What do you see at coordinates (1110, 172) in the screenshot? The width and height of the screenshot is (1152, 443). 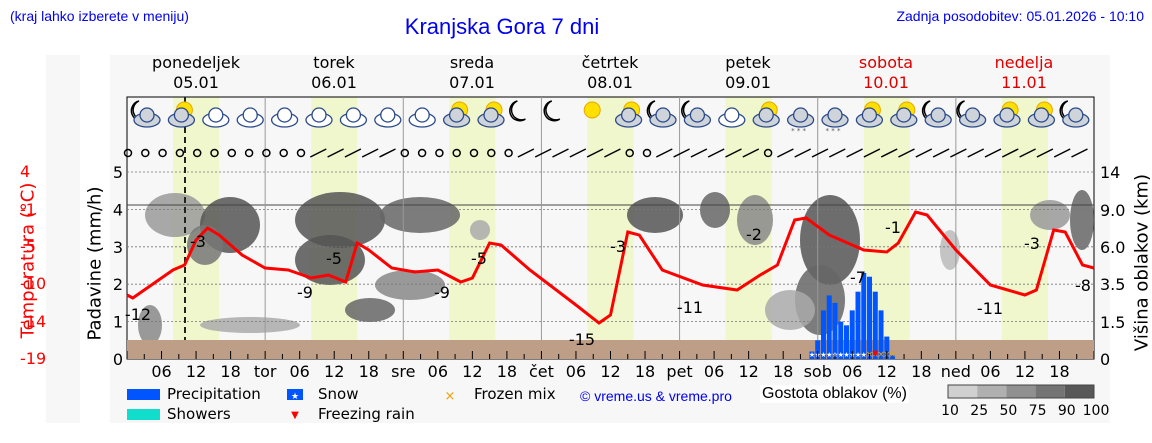 I see `cloud-height-tick: 14` at bounding box center [1110, 172].